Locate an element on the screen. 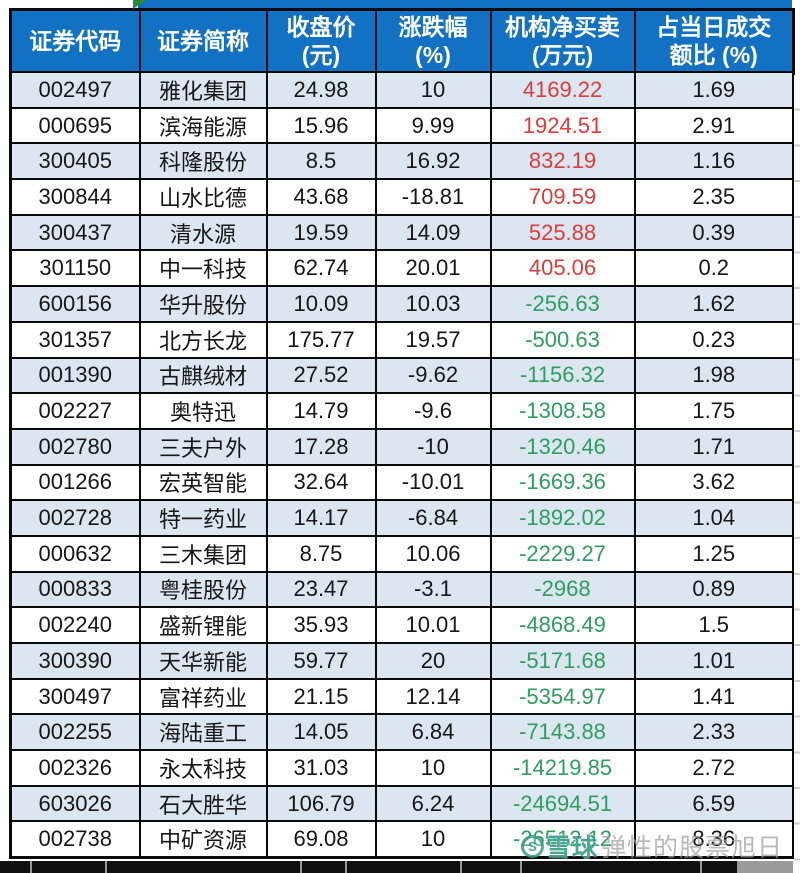  close-price-cell: 8.75 is located at coordinates (321, 553).